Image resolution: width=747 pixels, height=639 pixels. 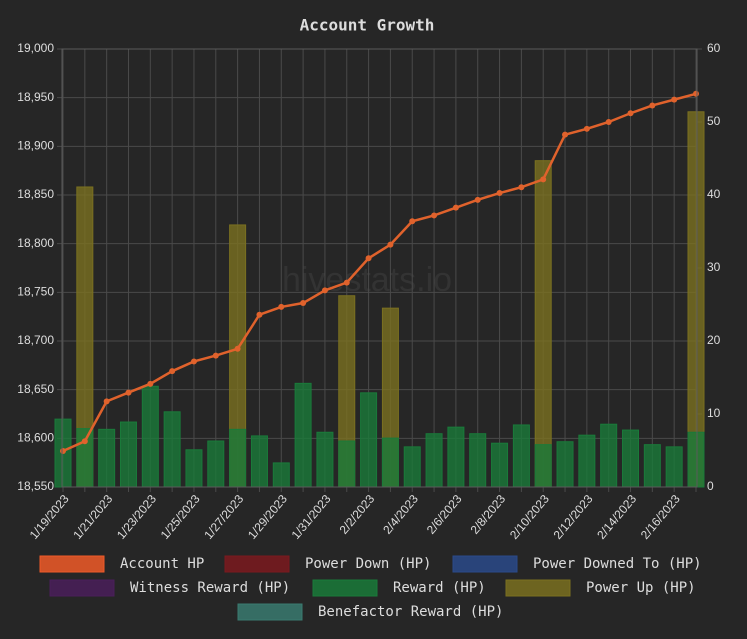 What do you see at coordinates (710, 486) in the screenshot?
I see `y2-tick-label: 0` at bounding box center [710, 486].